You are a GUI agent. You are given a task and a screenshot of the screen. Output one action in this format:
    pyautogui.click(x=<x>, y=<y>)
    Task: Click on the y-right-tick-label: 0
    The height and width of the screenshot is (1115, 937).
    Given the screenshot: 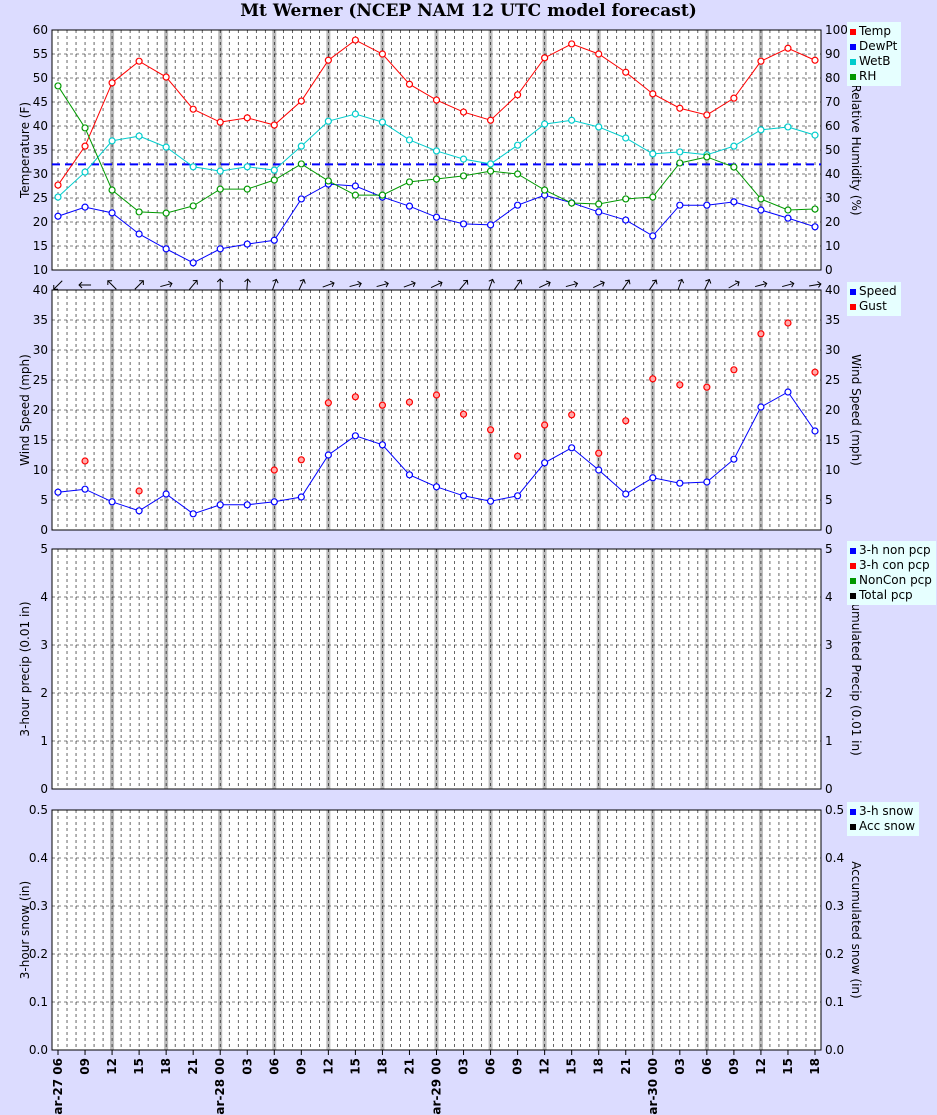 What is the action you would take?
    pyautogui.click(x=829, y=789)
    